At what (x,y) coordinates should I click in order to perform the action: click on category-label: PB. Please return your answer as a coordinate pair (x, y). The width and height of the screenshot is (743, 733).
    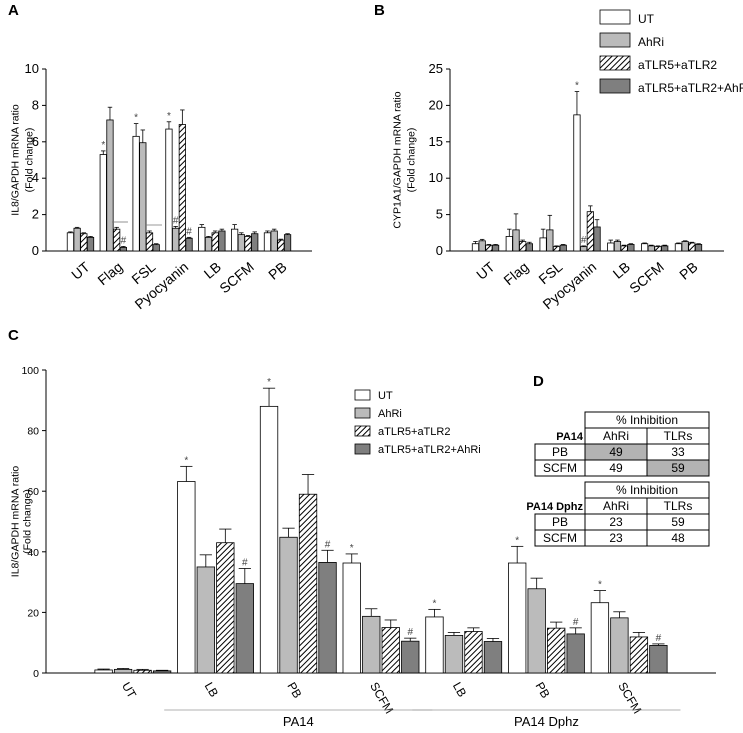
    Looking at the image, I should click on (277, 271).